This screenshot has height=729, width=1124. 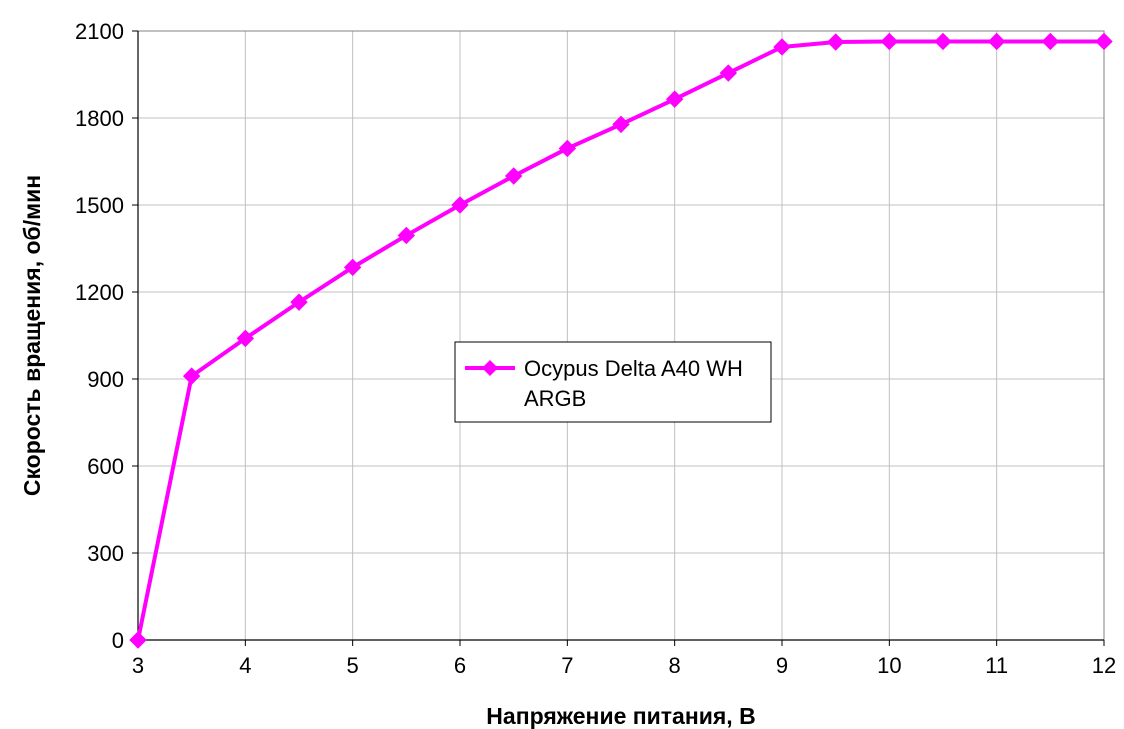 I want to click on legend-series-name-line-2: ARGB, so click(x=555, y=398).